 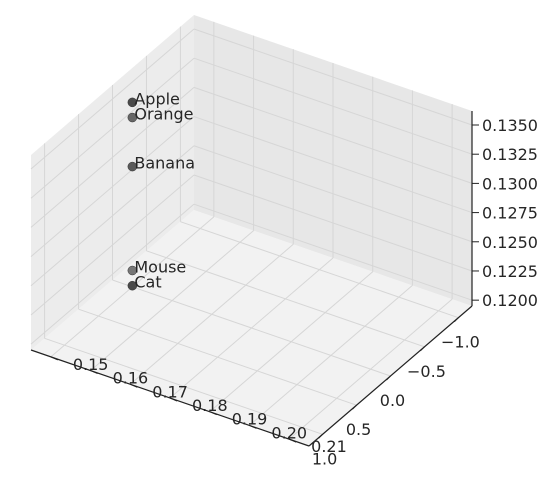 What do you see at coordinates (324, 458) in the screenshot?
I see `x-tick-label: 1.0` at bounding box center [324, 458].